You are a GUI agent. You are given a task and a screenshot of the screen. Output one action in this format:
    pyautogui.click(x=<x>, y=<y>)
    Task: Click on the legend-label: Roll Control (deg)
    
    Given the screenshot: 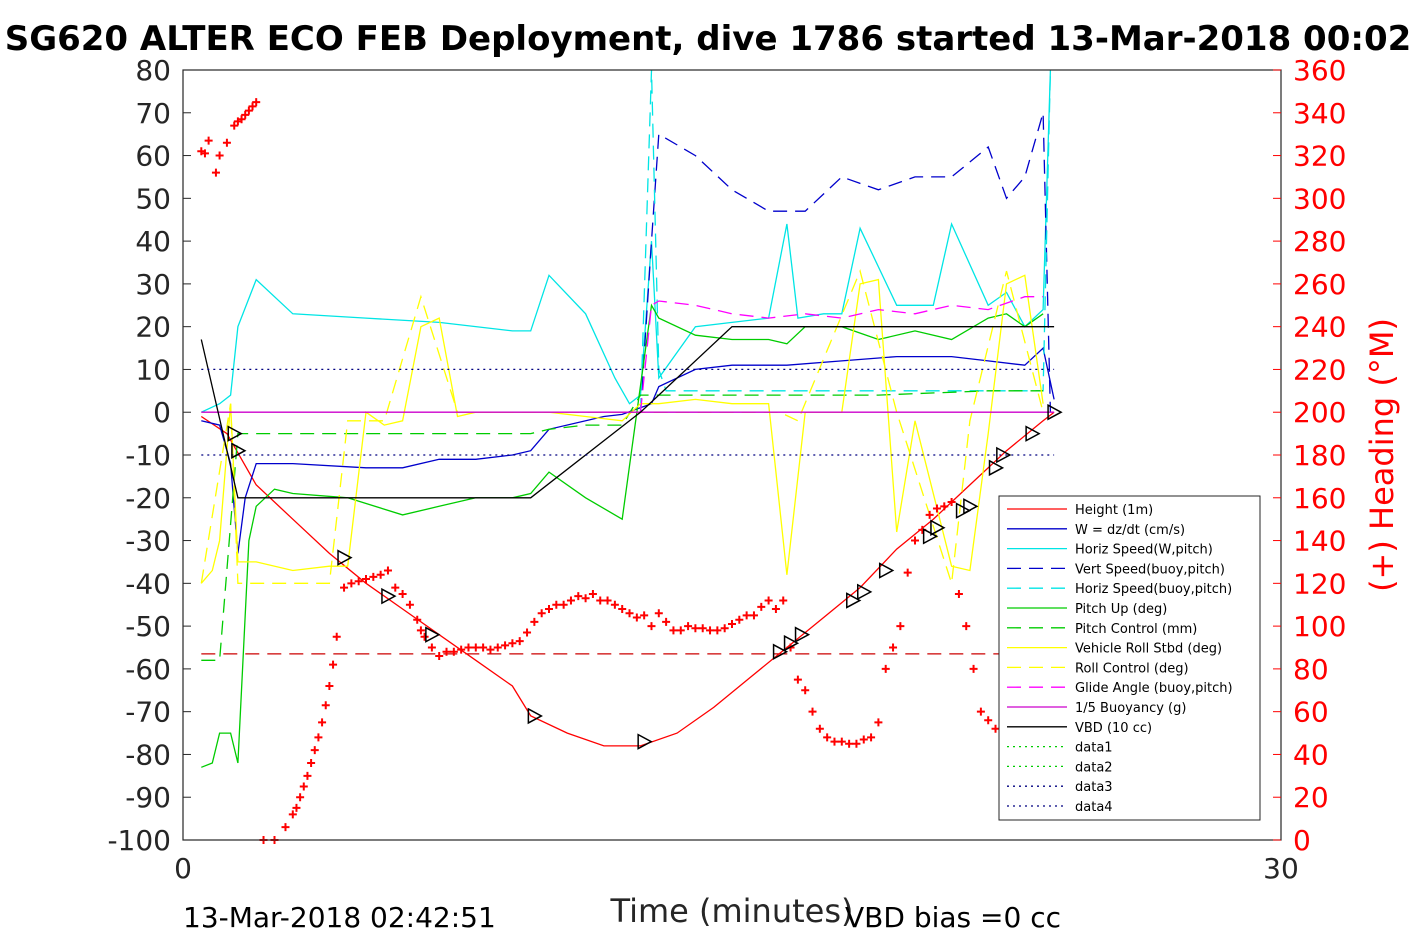 What is the action you would take?
    pyautogui.click(x=1132, y=668)
    